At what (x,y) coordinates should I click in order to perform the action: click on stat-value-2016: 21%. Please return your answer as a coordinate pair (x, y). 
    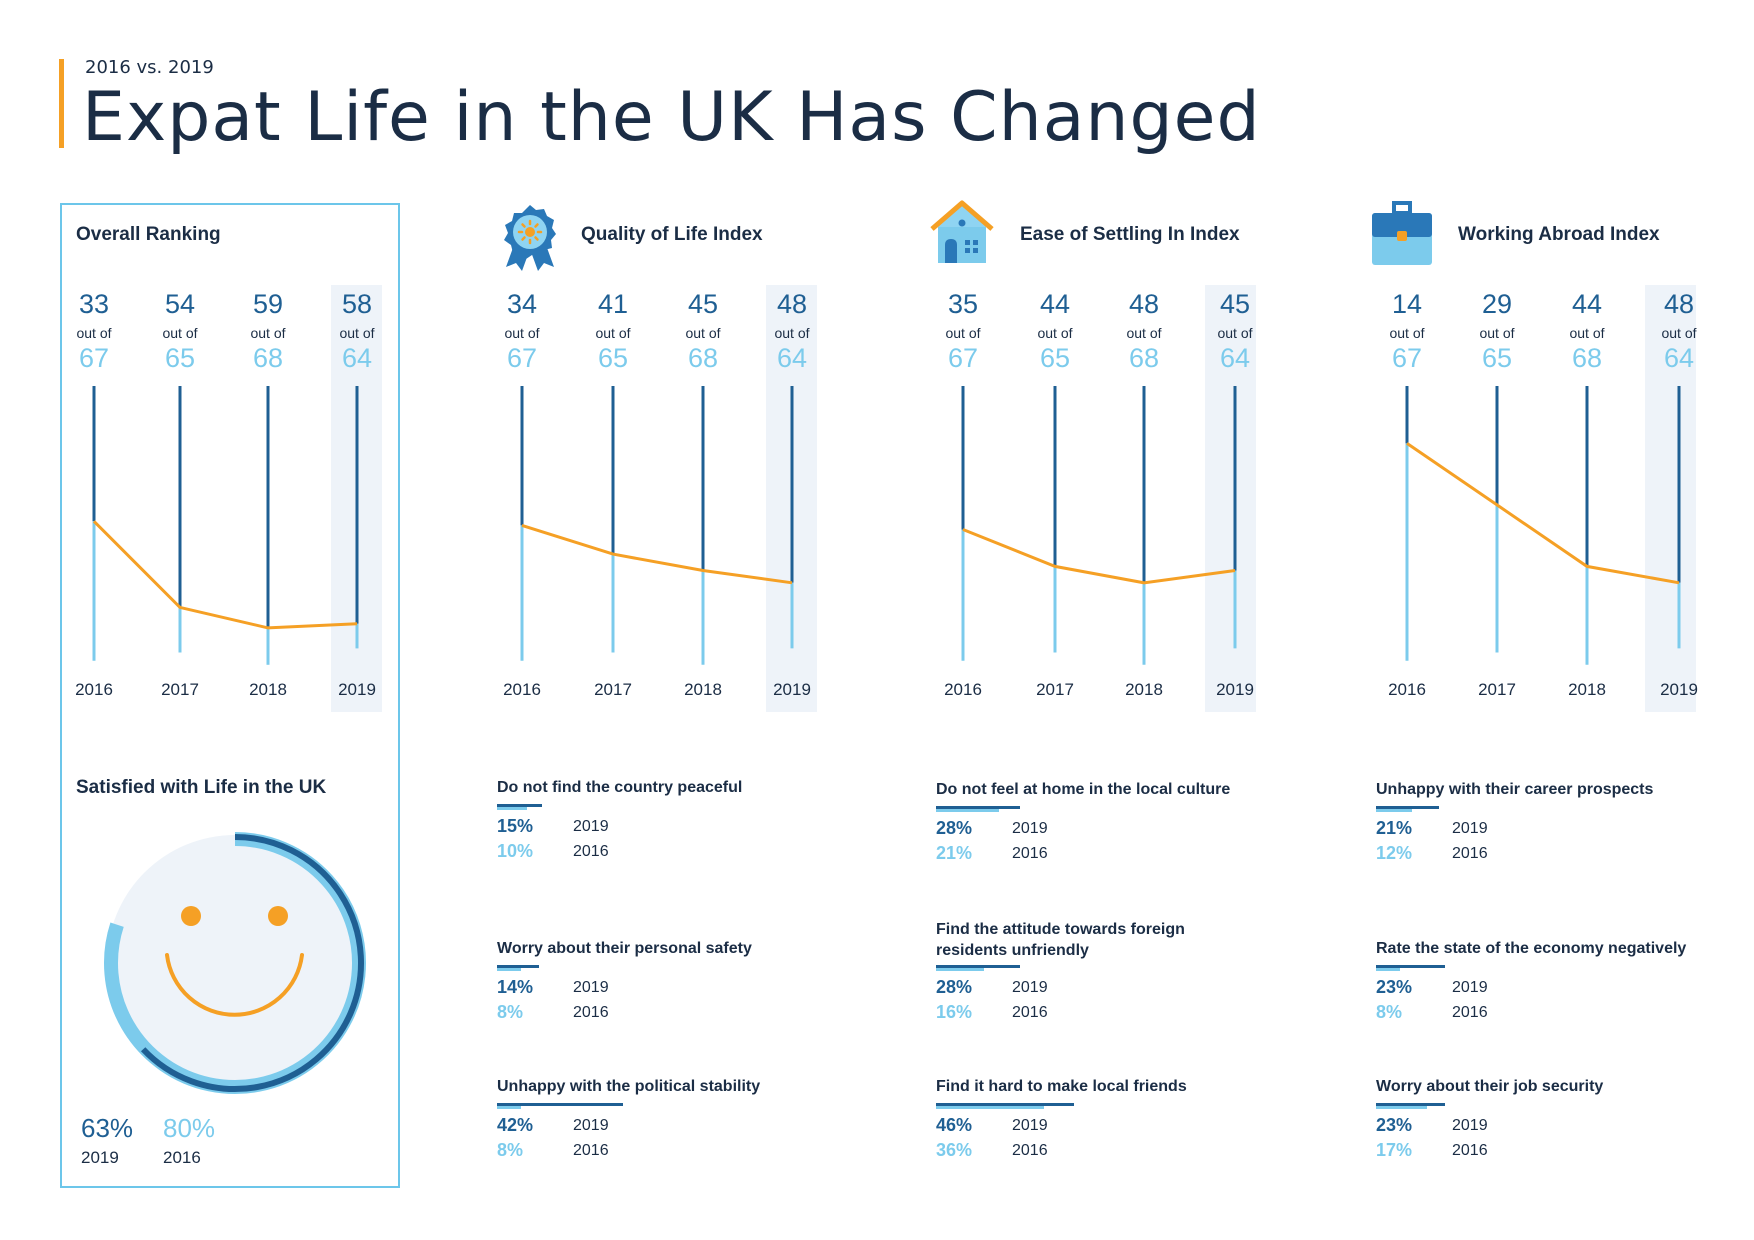
    Looking at the image, I should click on (954, 853).